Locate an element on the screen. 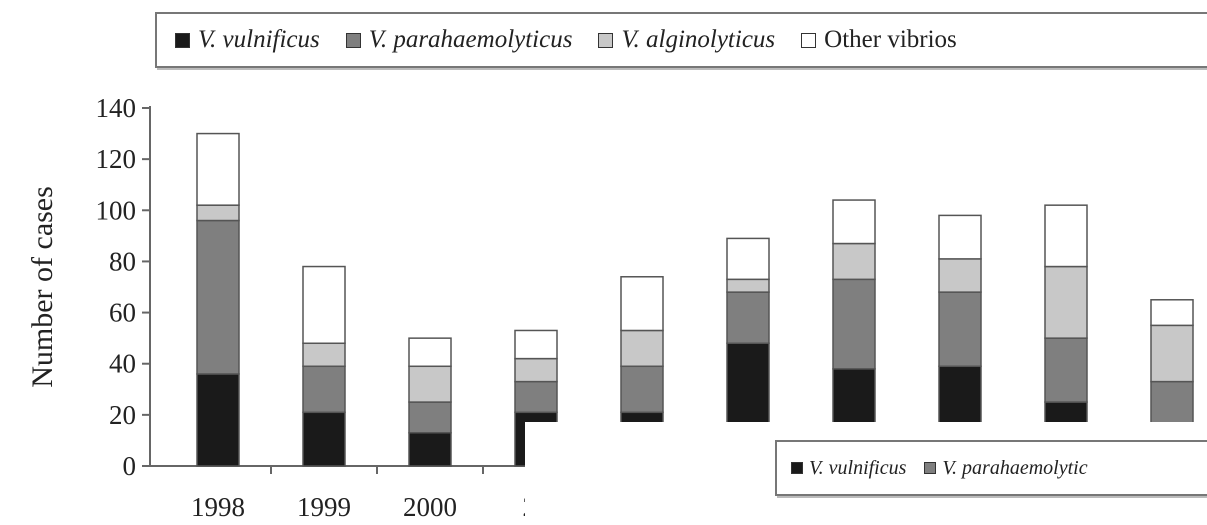 Image resolution: width=1207 pixels, height=525 pixels. legend-label-vulnificus: V. vulnificus is located at coordinates (259, 39).